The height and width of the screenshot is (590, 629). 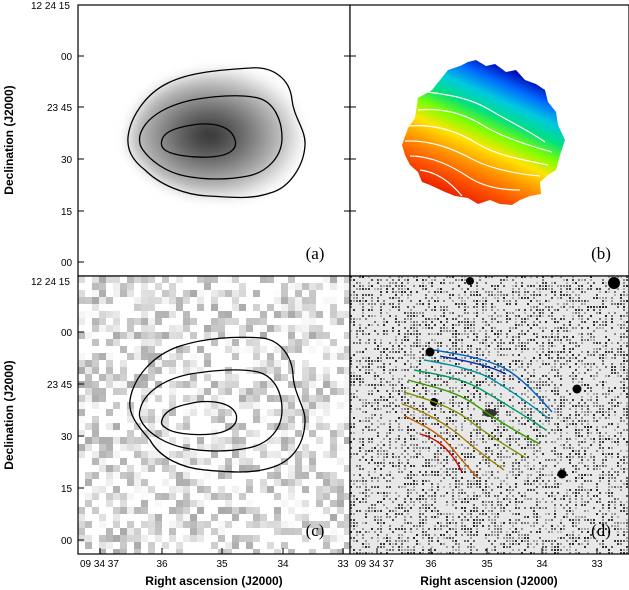 I want to click on panel-c-label: (c), so click(x=315, y=530).